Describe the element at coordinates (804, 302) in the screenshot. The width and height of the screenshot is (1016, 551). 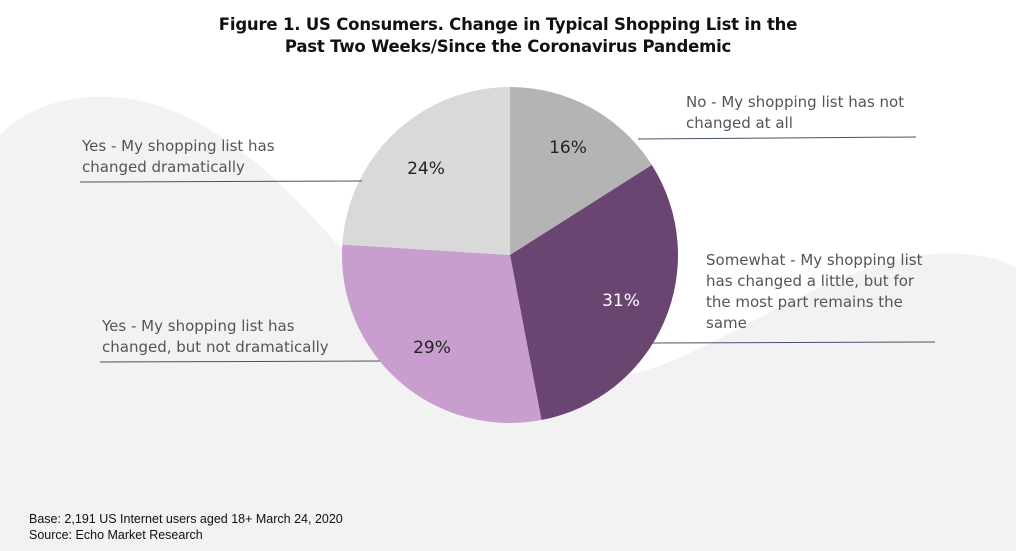
I see `slice-label-line: the most part remains the` at that location.